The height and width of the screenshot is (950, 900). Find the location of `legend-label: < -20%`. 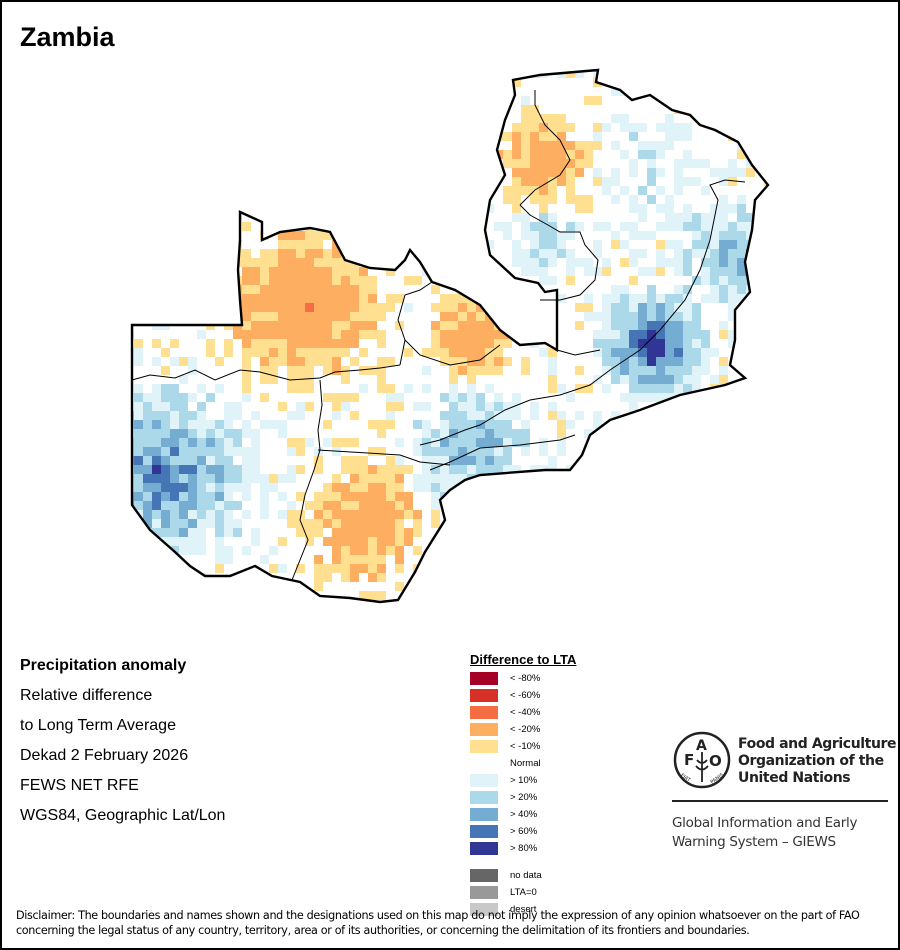

legend-label: < -20% is located at coordinates (525, 729).